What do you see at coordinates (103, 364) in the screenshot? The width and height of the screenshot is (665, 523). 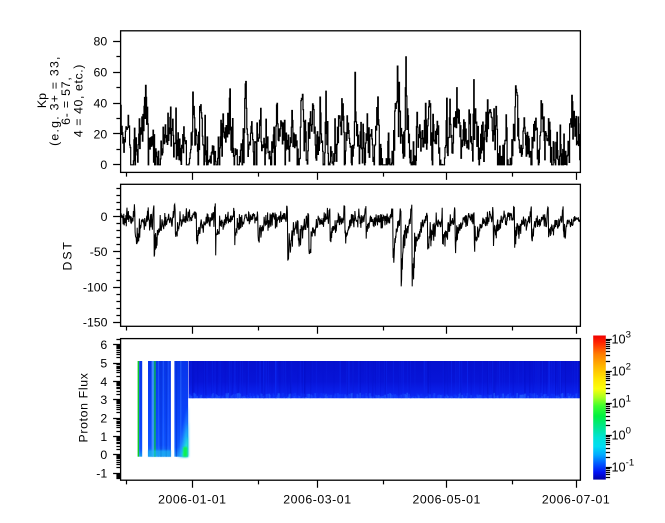 I see `svg-text: 5` at bounding box center [103, 364].